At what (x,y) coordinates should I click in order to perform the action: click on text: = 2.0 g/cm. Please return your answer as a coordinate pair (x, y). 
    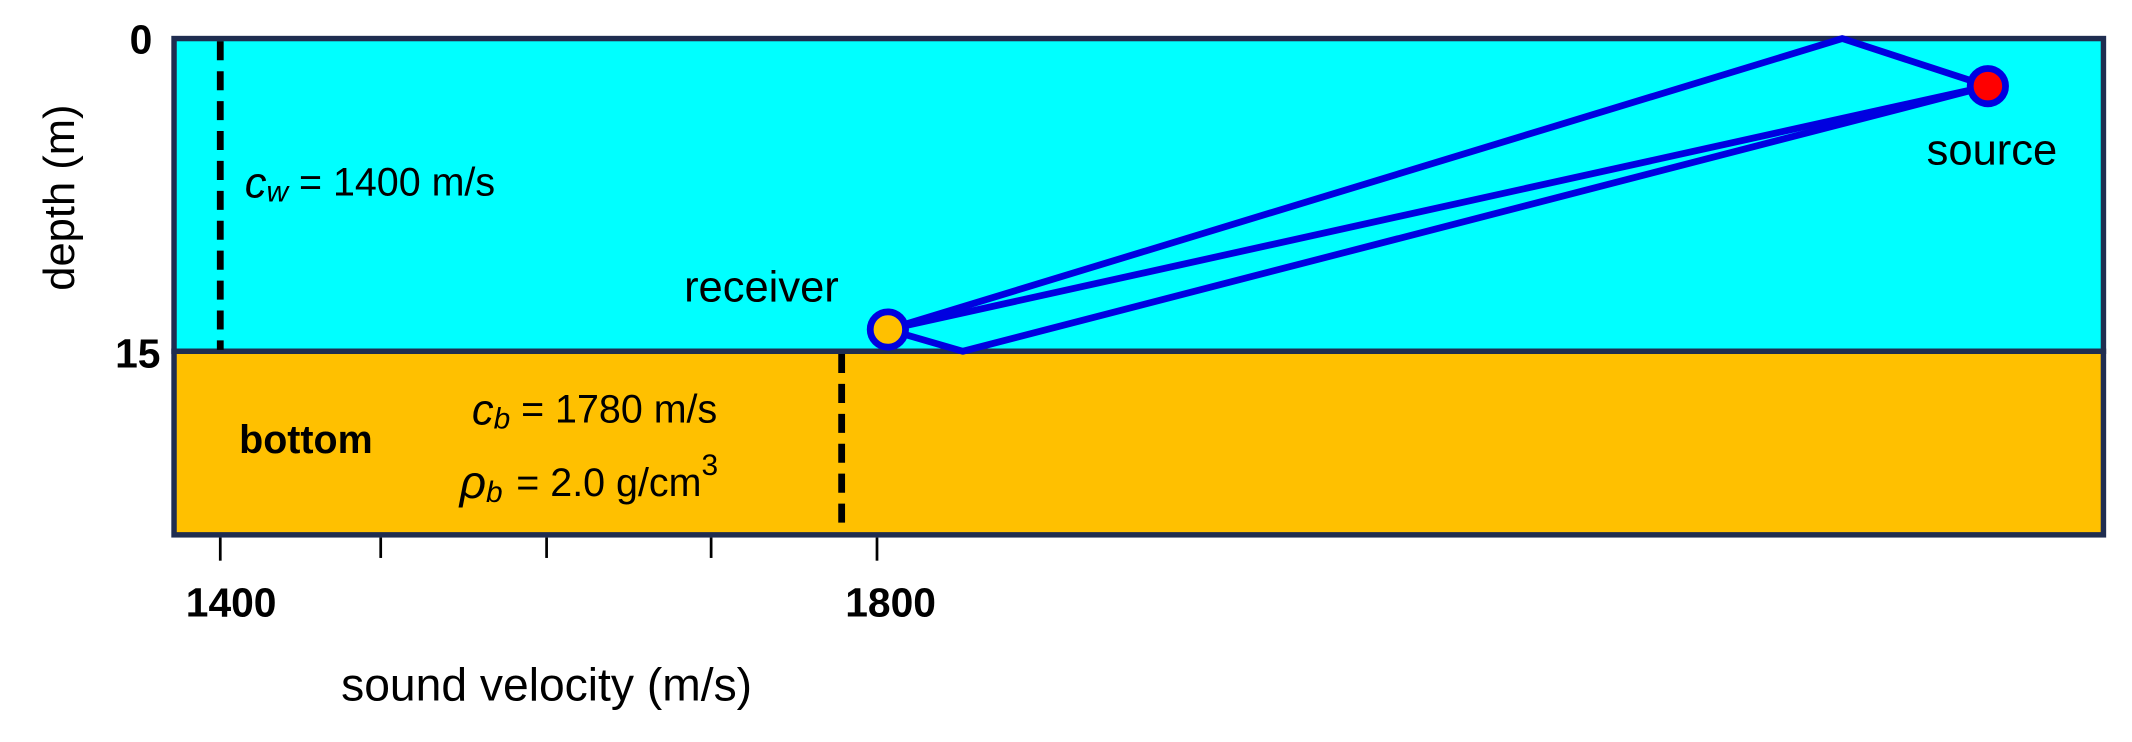
    Looking at the image, I should click on (608, 483).